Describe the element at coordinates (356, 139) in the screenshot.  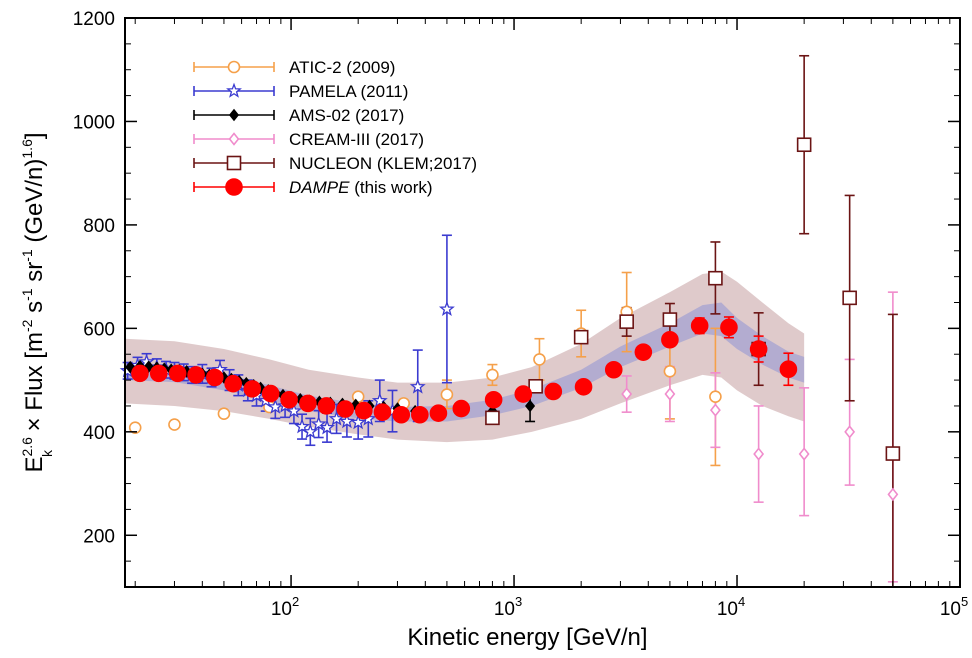
I see `legend-label-cream-iii-2017: CREAM-III (2017)` at that location.